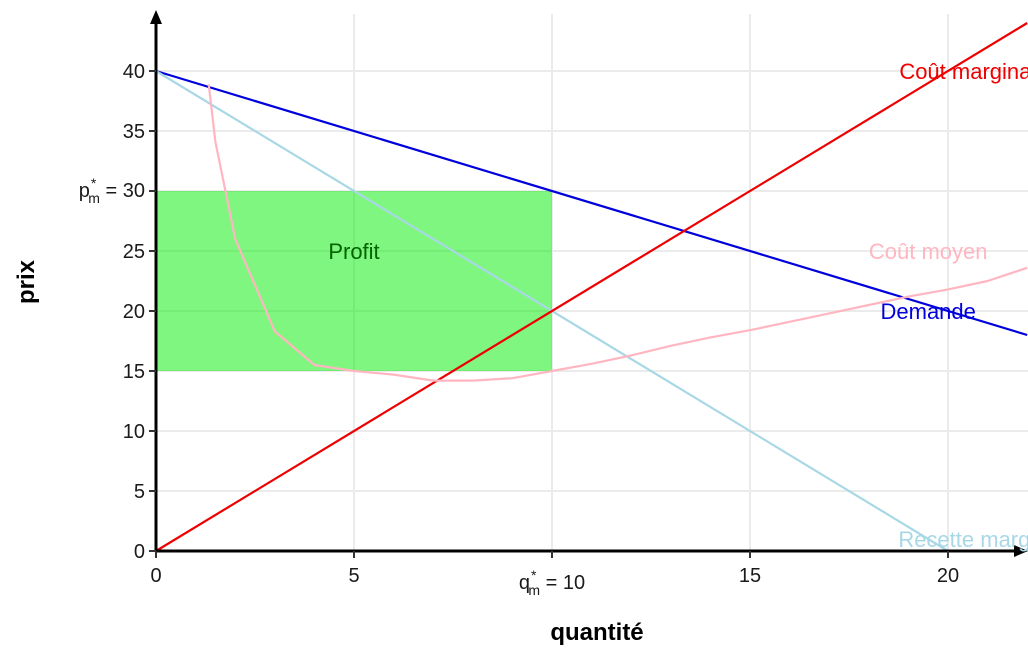  I want to click on y-tick-label: 25, so click(134, 252).